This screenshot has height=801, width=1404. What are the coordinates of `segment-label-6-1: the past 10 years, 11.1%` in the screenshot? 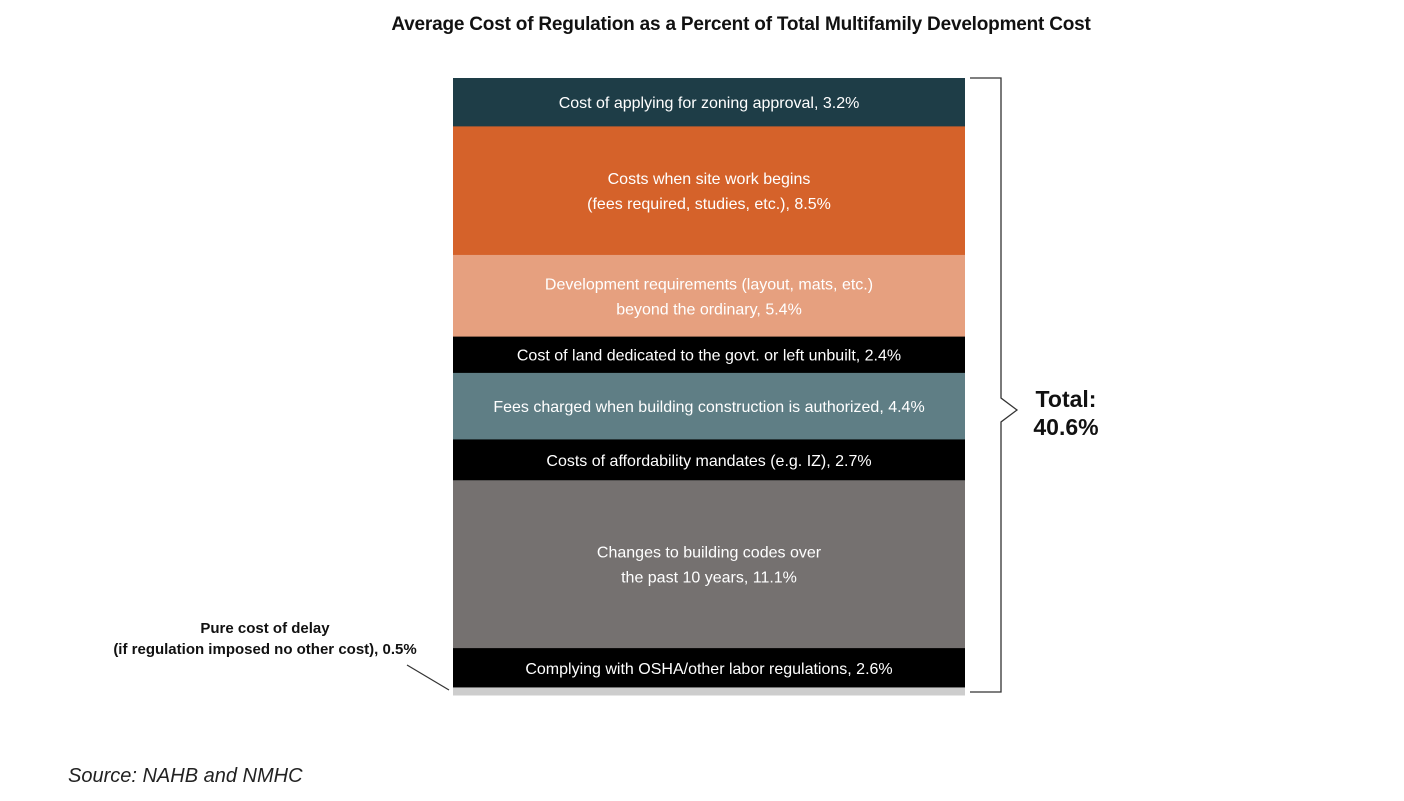 It's located at (709, 578).